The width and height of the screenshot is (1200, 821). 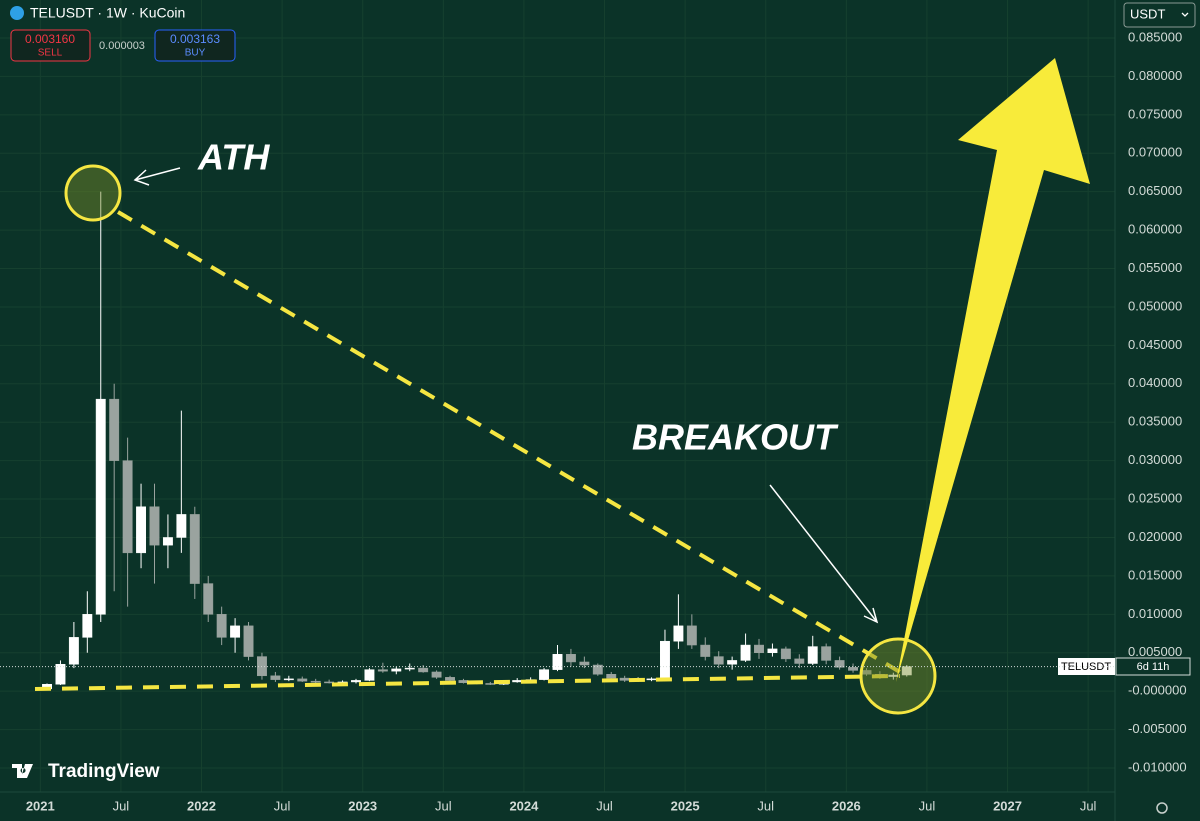 I want to click on price-tag-countdown-box, so click(x=1153, y=666).